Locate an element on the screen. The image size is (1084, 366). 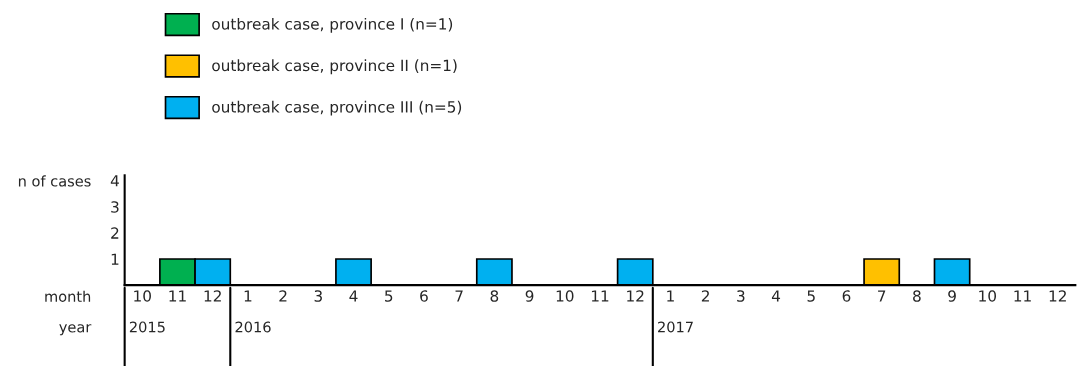
text: 2016 is located at coordinates (253, 327).